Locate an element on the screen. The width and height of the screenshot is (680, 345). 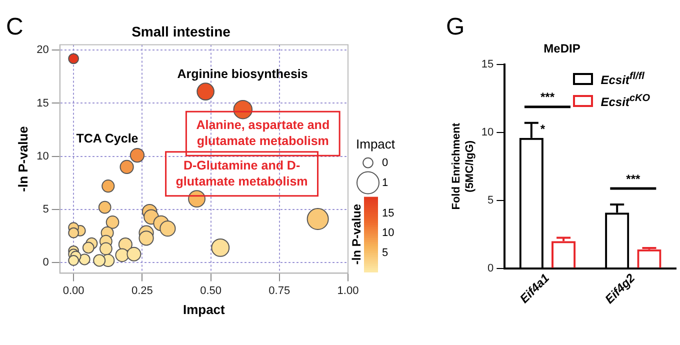
color-bar-title: -ln P-value is located at coordinates (356, 234).